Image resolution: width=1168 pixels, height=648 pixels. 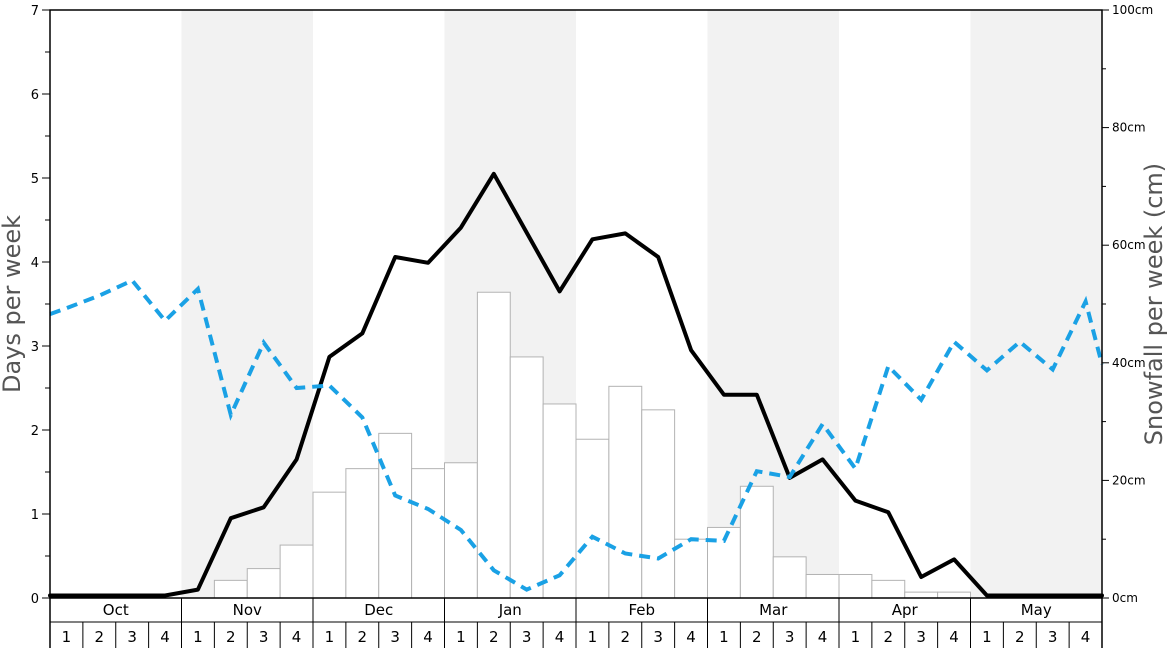 I want to click on right-tick-label: 100cm, so click(x=1132, y=10).